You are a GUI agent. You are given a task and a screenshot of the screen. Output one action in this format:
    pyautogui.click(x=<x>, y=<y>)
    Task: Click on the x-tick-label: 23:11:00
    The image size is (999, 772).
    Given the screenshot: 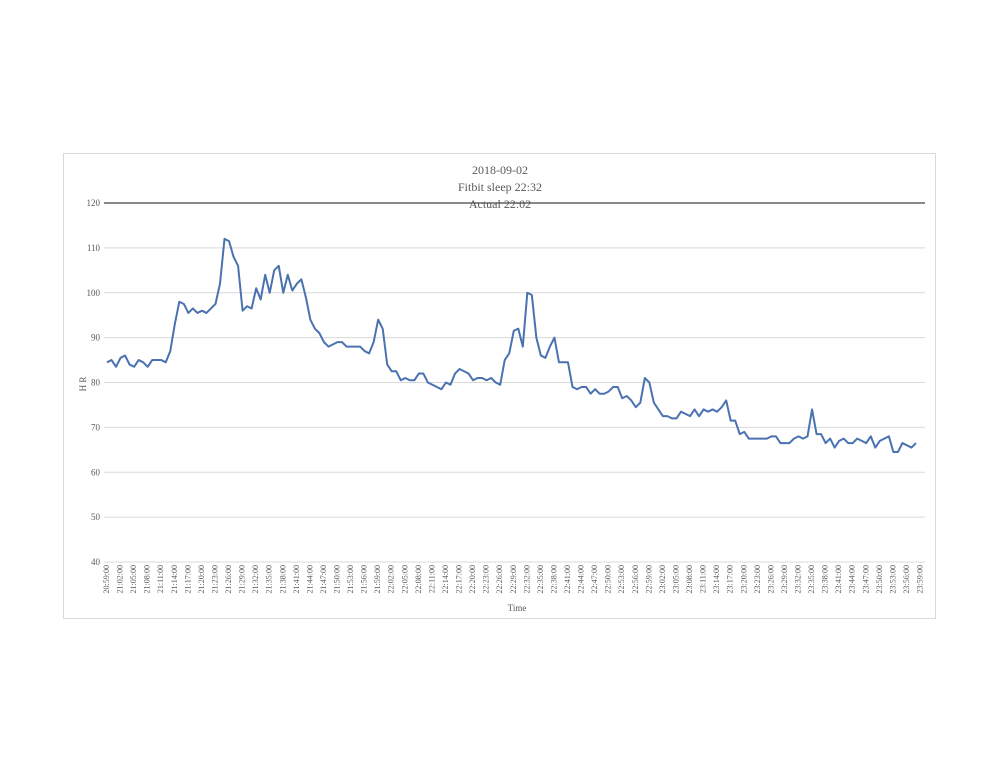 What is the action you would take?
    pyautogui.click(x=703, y=579)
    